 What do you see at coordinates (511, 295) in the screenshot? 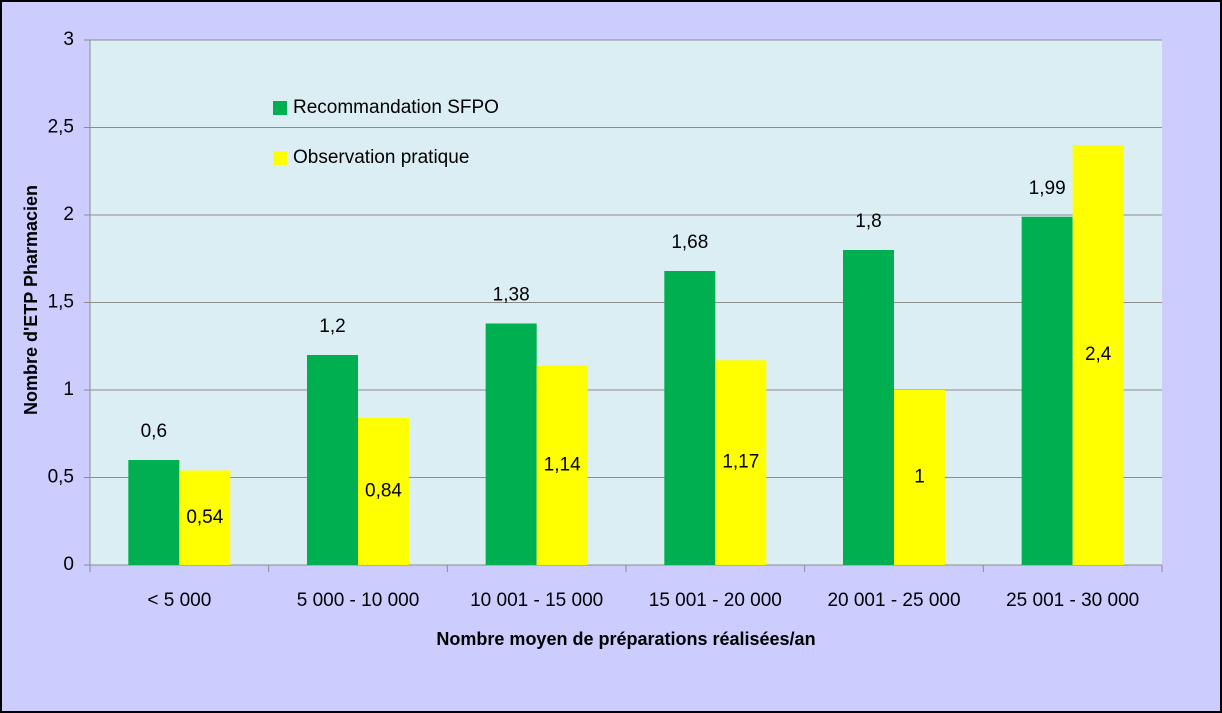
I see `data-label: 1,38` at bounding box center [511, 295].